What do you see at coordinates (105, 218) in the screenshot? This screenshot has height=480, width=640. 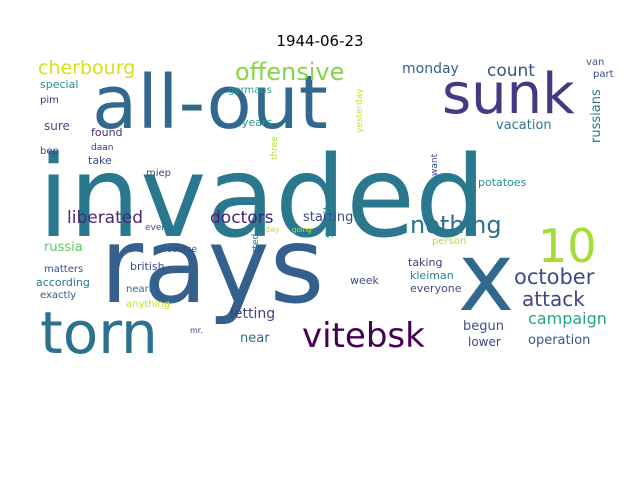 I see `word-liberated: liberated` at bounding box center [105, 218].